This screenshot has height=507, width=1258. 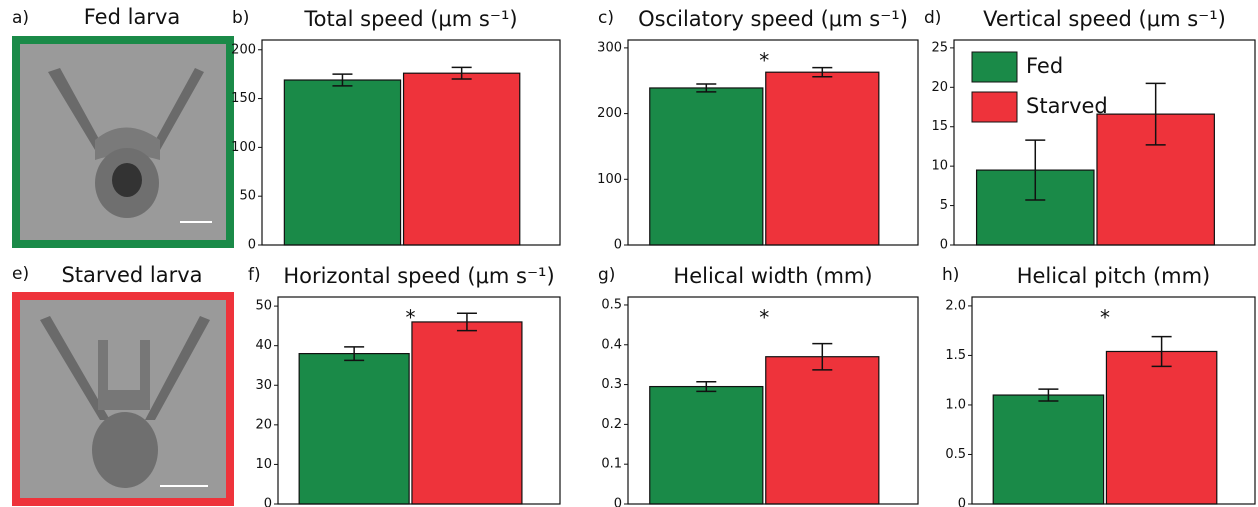 What do you see at coordinates (240, 18) in the screenshot?
I see `panel-label: b)` at bounding box center [240, 18].